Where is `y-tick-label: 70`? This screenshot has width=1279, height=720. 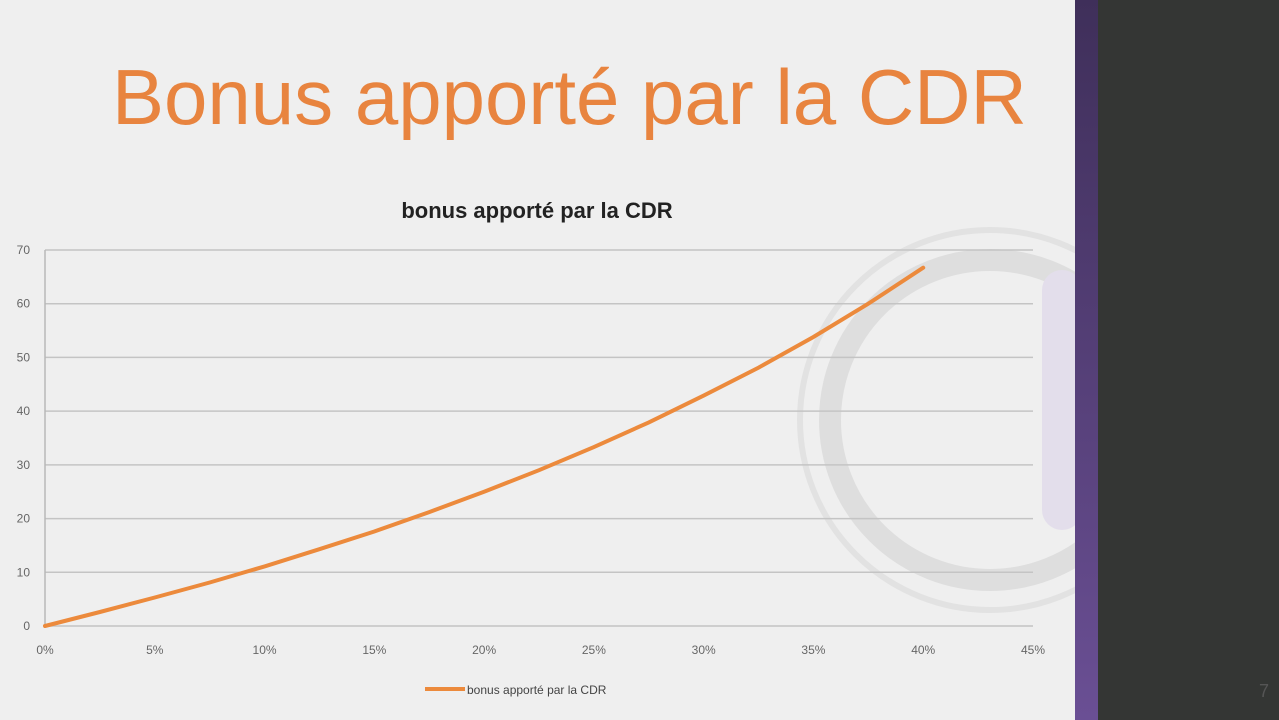
y-tick-label: 70 is located at coordinates (24, 250).